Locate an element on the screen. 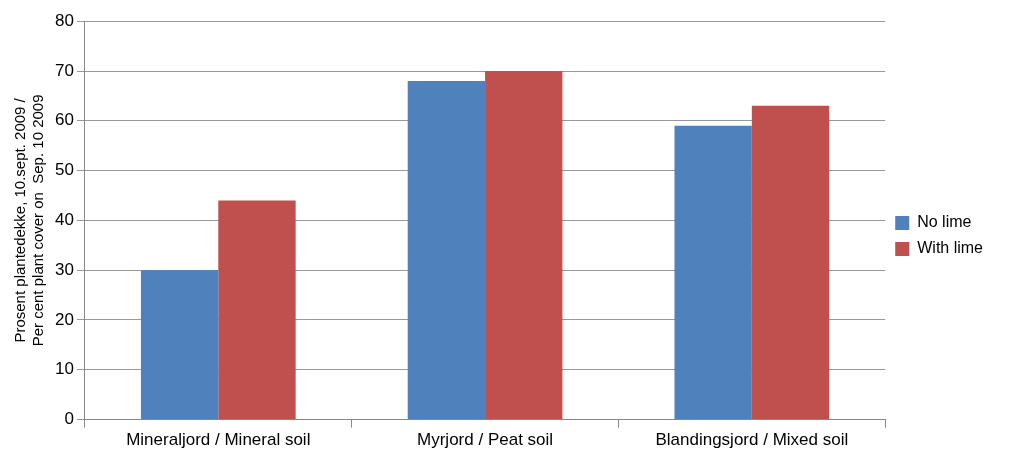  x-tick-label: Myrjord / Peat soil is located at coordinates (485, 440).